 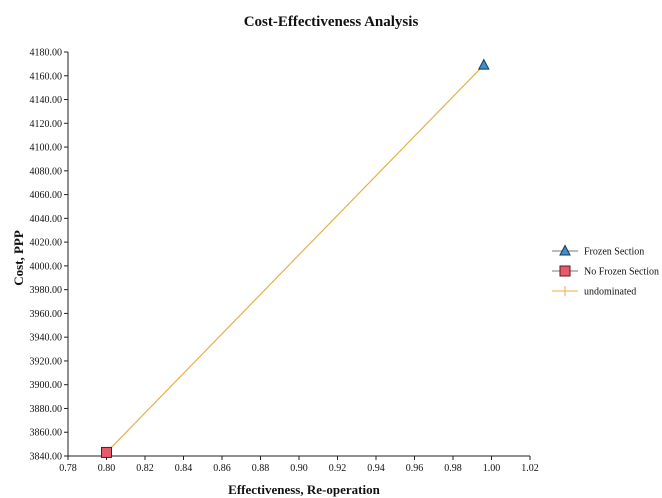 I want to click on legend-item-undominated: undominated, so click(x=594, y=292).